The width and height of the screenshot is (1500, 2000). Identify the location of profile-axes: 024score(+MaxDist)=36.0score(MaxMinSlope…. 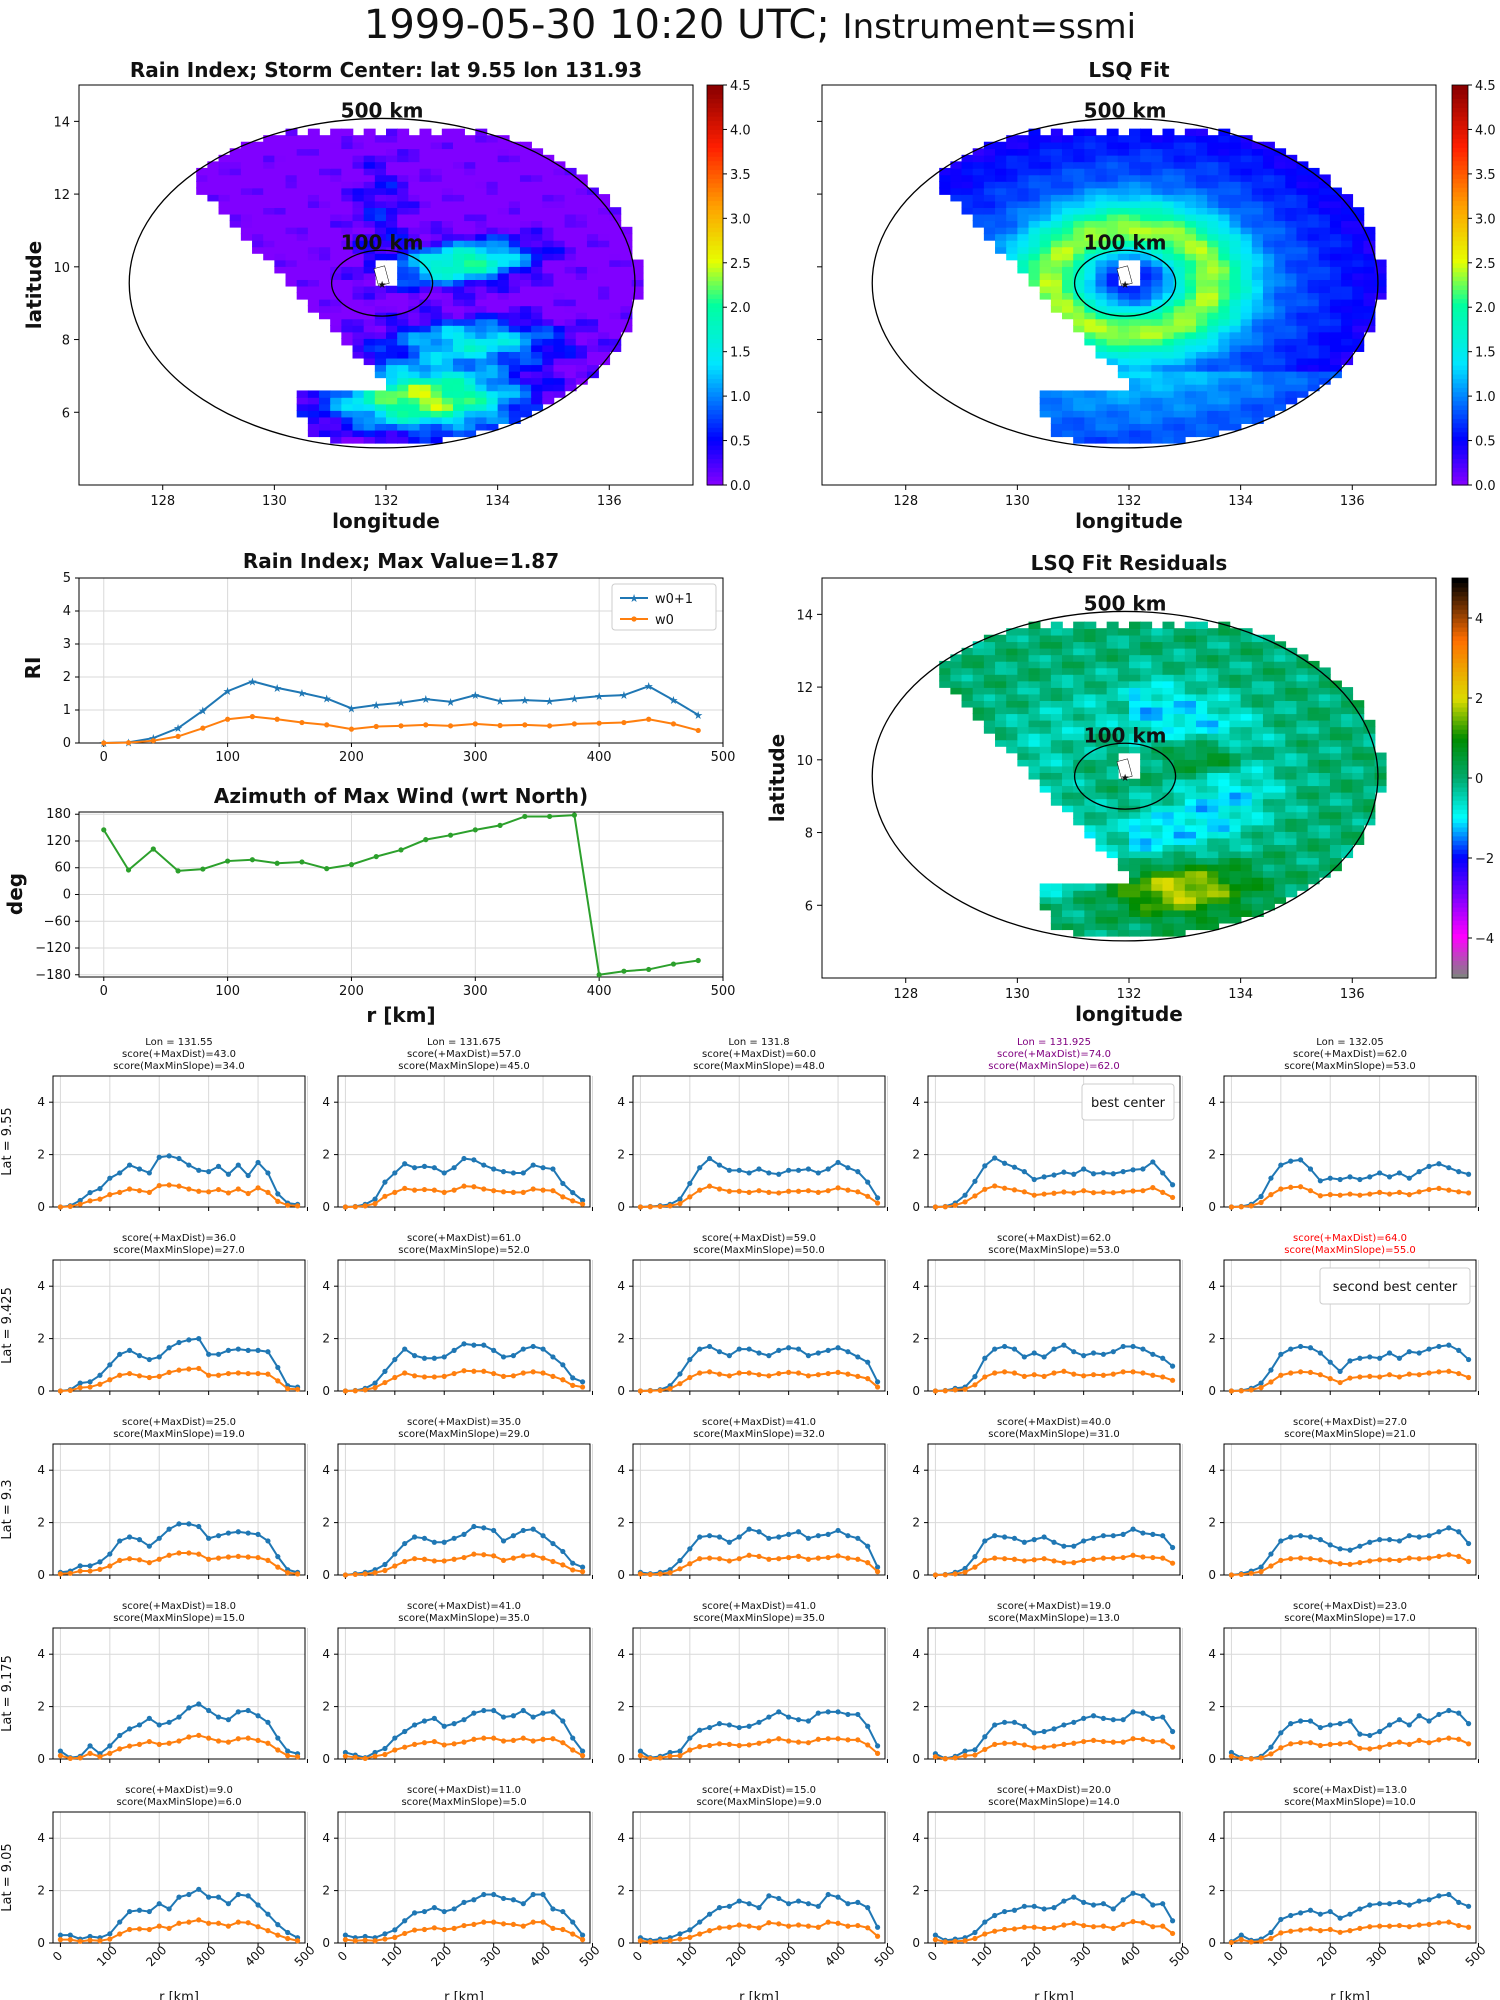
(154, 1315).